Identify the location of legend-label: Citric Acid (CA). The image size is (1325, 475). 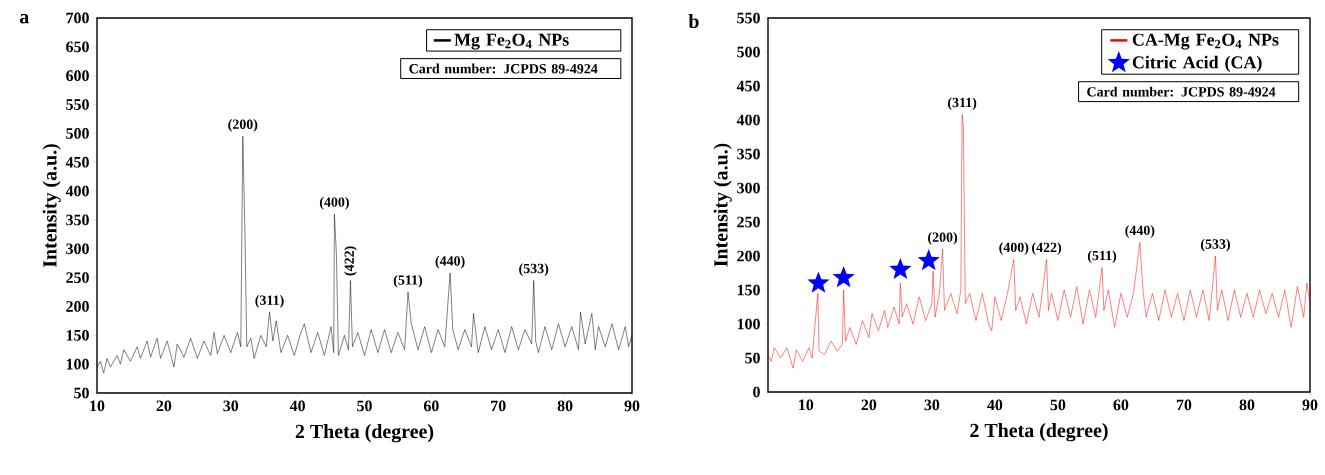
(1197, 64).